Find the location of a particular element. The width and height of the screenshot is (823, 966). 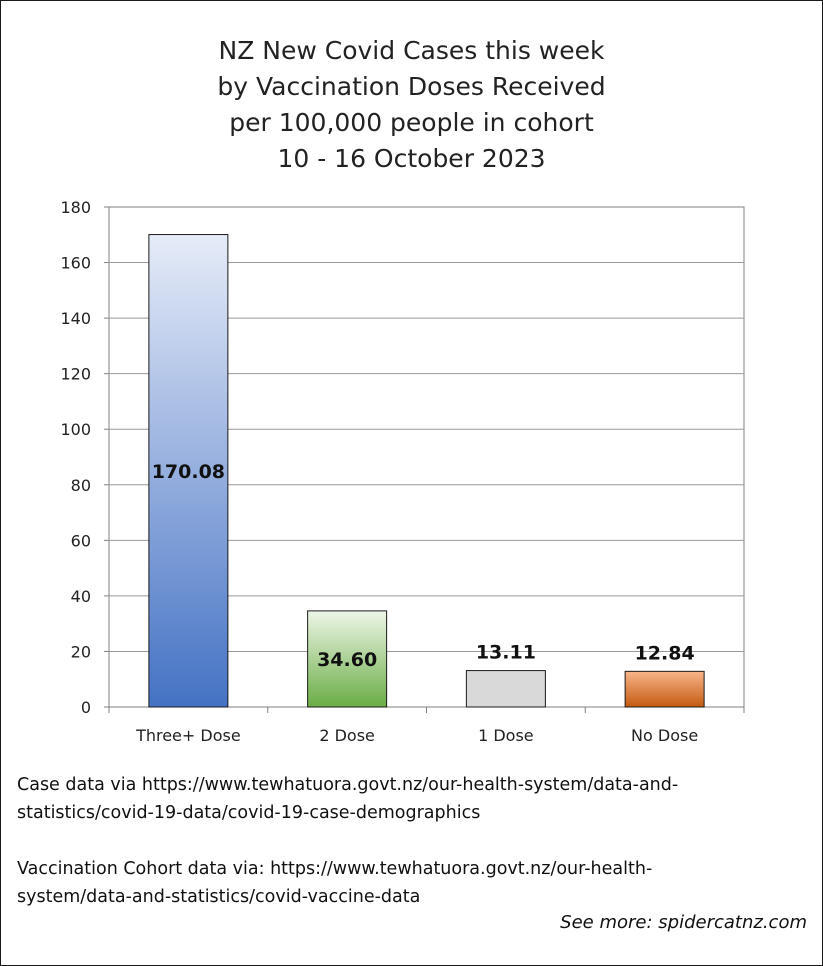

y-tick-label: 120 is located at coordinates (75, 374).